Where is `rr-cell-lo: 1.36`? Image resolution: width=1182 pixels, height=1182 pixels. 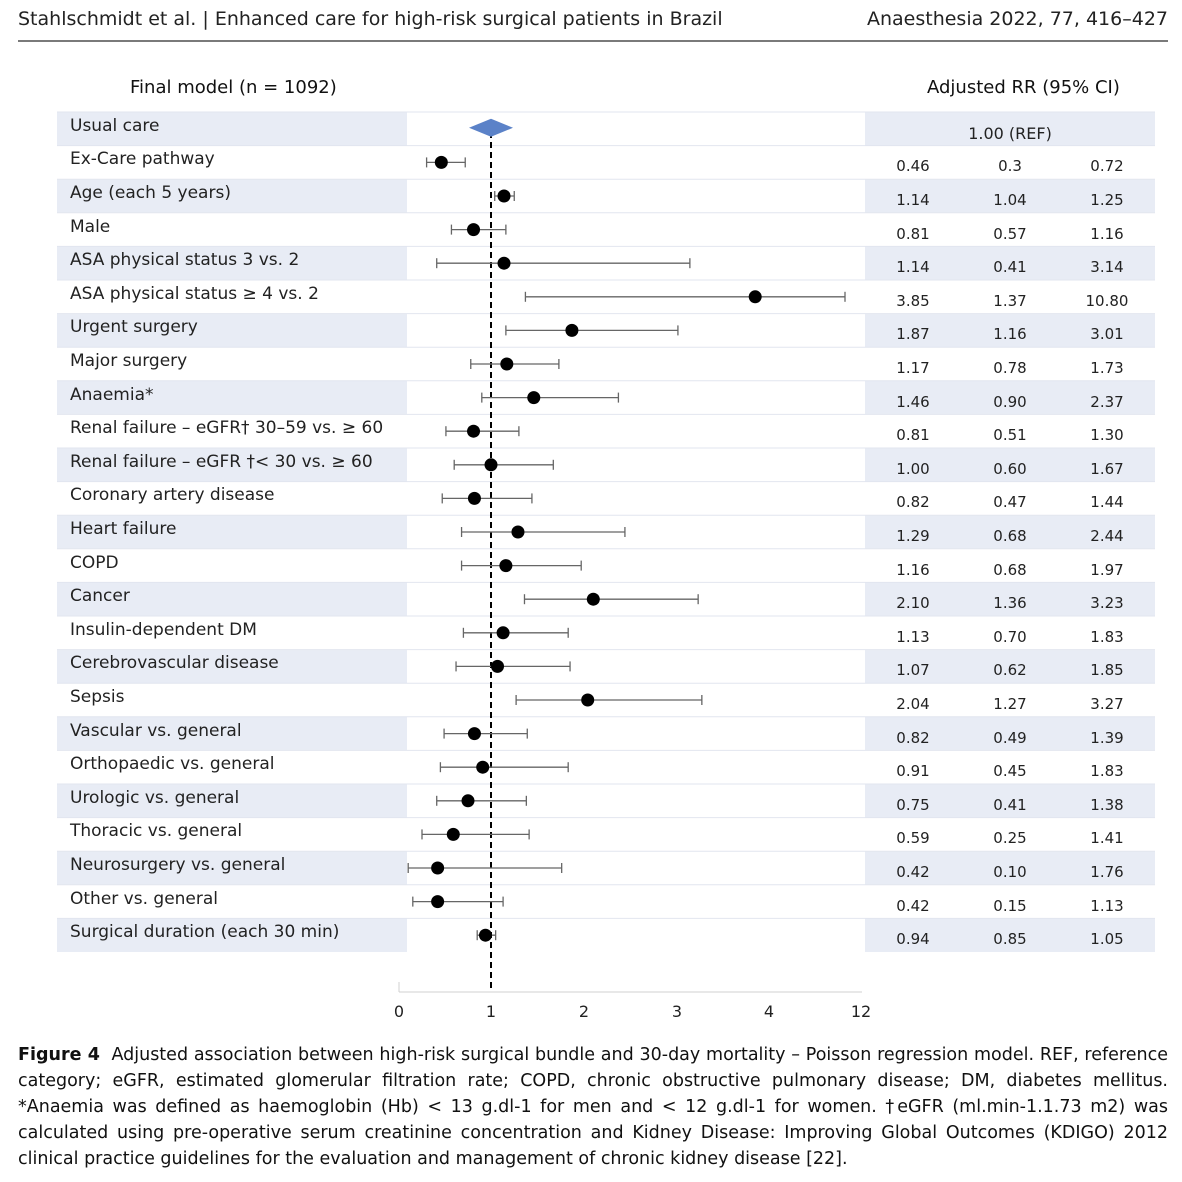 rr-cell-lo: 1.36 is located at coordinates (1010, 603).